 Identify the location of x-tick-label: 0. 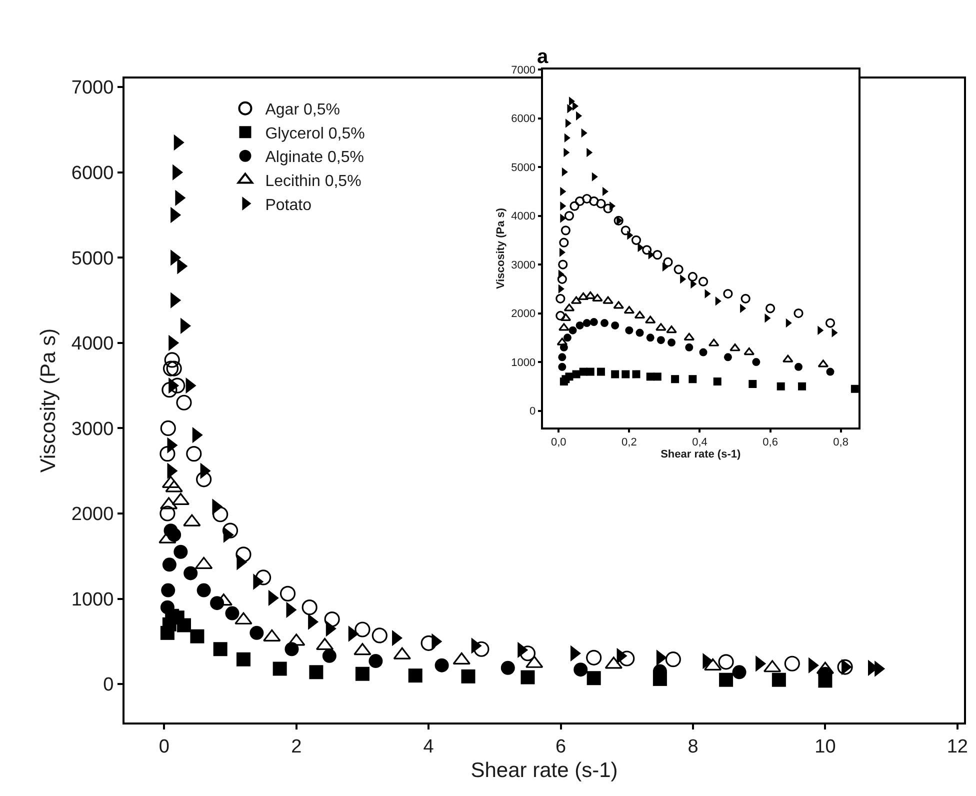
(164, 747).